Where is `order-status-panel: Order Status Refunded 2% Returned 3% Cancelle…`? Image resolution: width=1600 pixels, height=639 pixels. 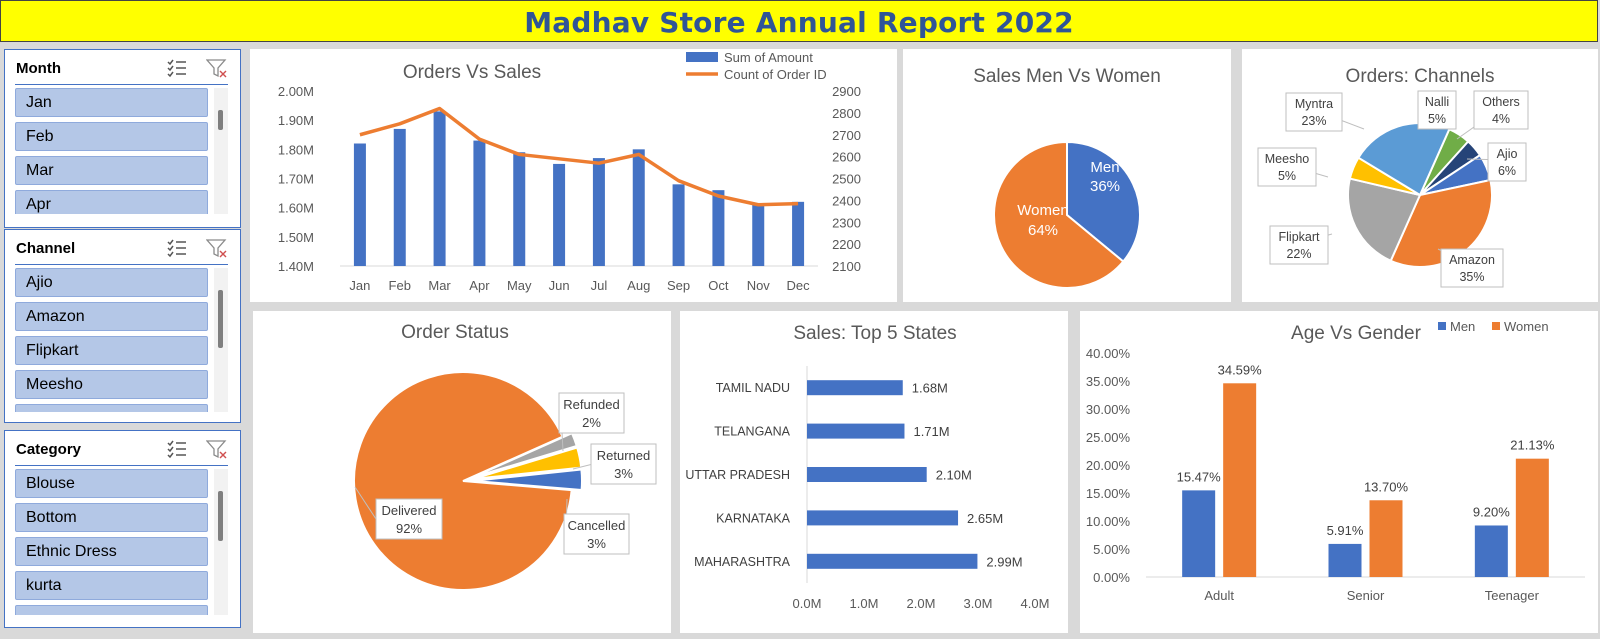
order-status-panel: Order Status Refunded 2% Returned 3% Cancelle… is located at coordinates (462, 472).